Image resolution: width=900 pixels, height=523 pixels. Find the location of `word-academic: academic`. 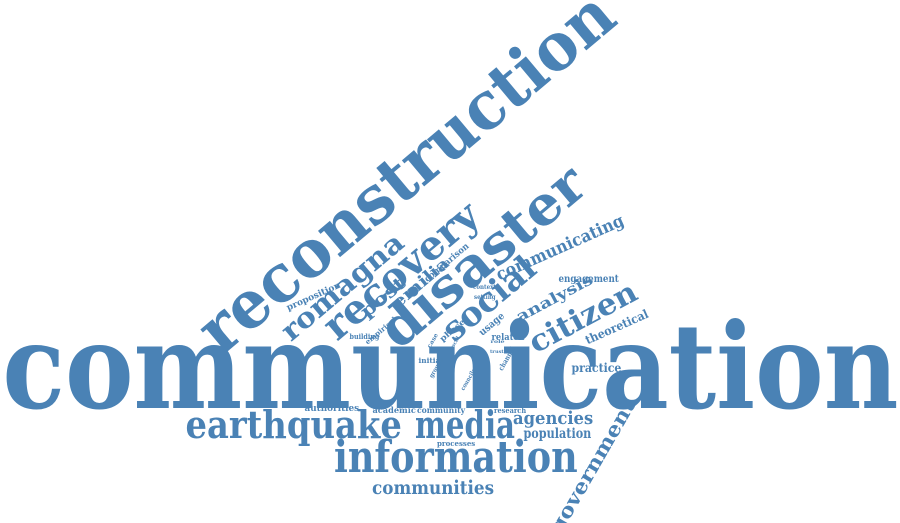

word-academic: academic is located at coordinates (394, 410).